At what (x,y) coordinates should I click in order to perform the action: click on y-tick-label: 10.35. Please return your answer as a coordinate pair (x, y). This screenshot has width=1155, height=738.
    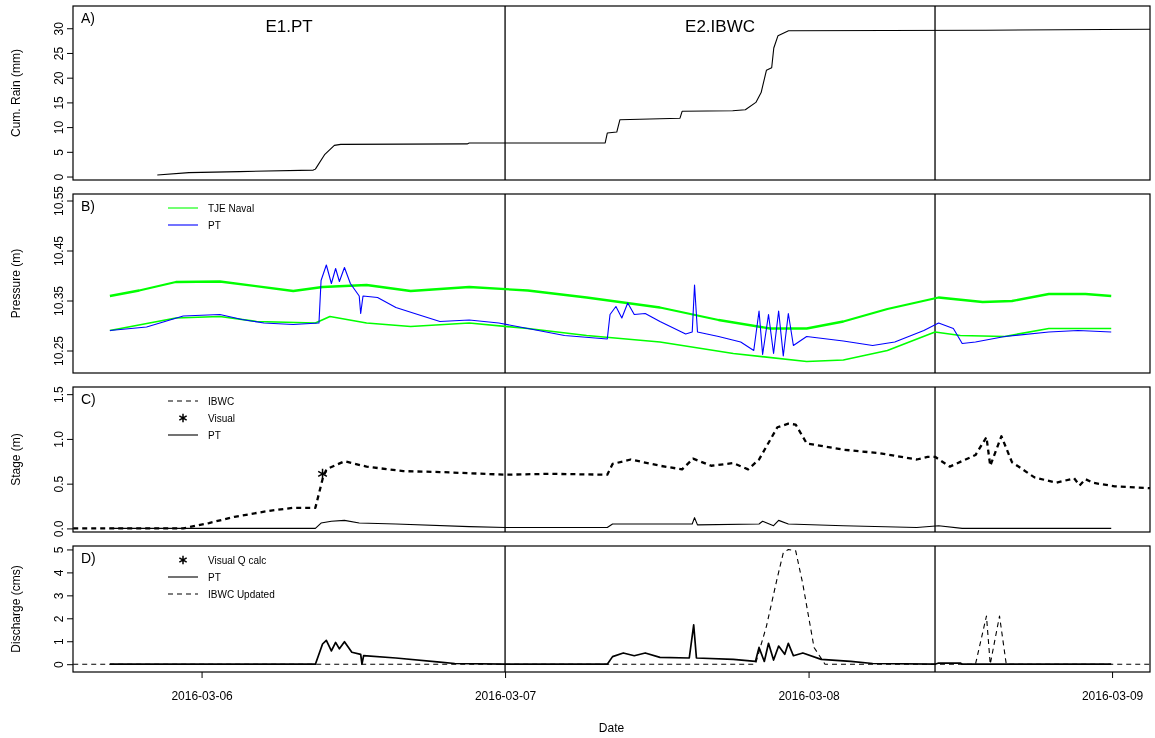
    Looking at the image, I should click on (59, 301).